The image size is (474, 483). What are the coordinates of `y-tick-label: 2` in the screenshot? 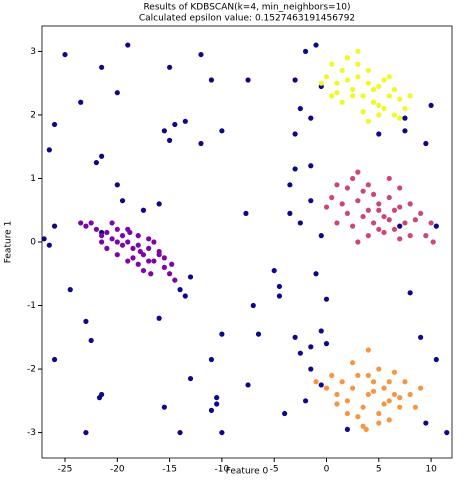 It's located at (33, 115).